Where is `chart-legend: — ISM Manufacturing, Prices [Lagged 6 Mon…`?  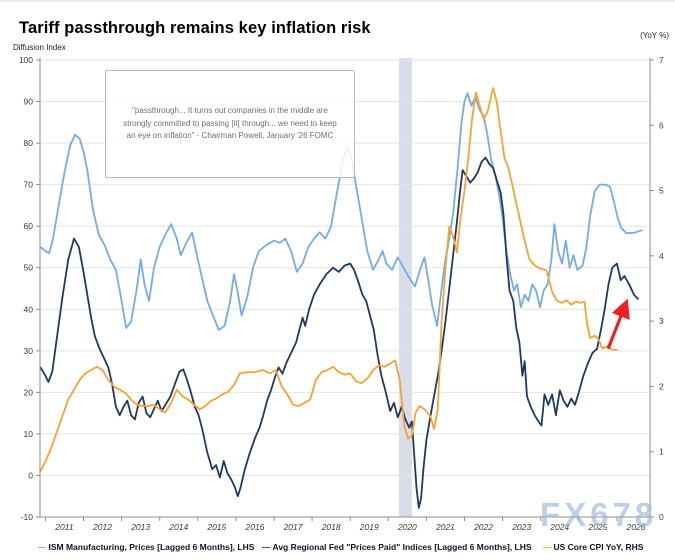 chart-legend: — ISM Manufacturing, Prices [Lagged 6 Mon… is located at coordinates (337, 549).